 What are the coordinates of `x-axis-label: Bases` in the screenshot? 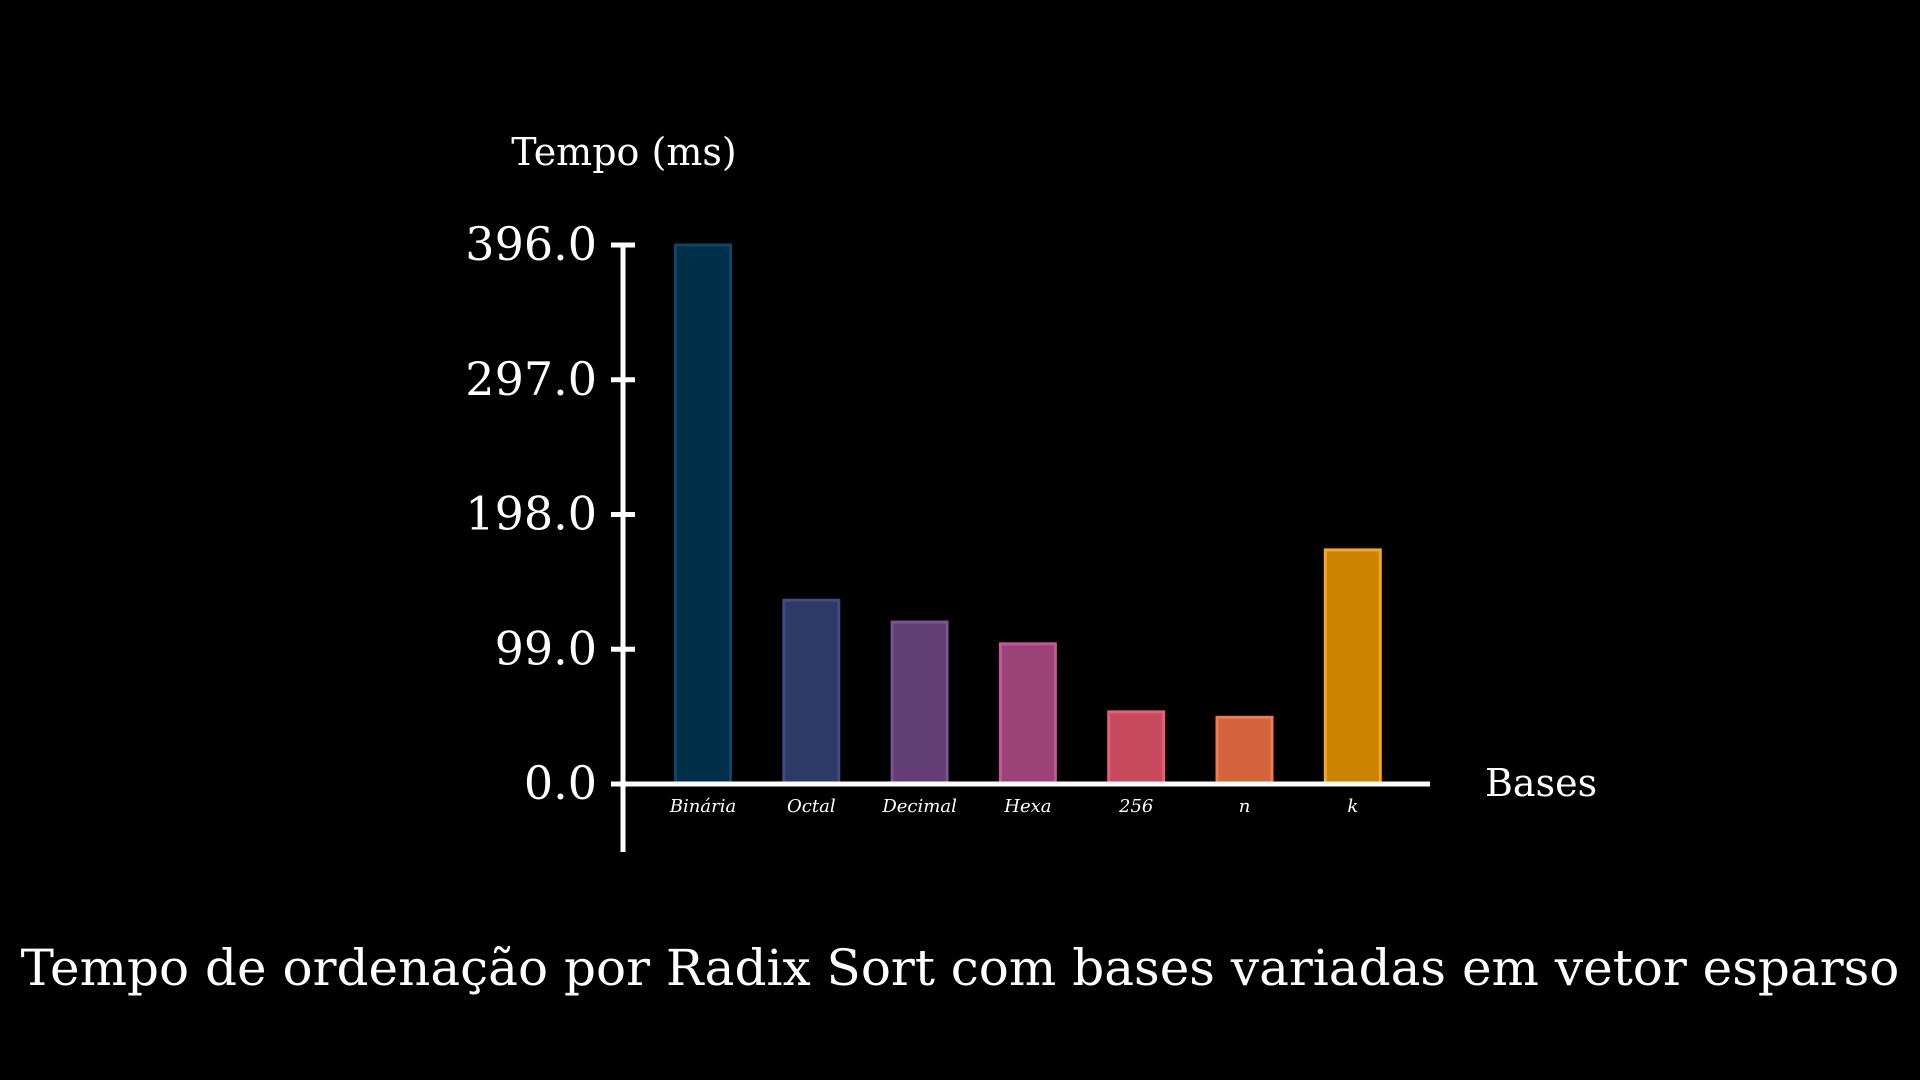 It's located at (1541, 783).